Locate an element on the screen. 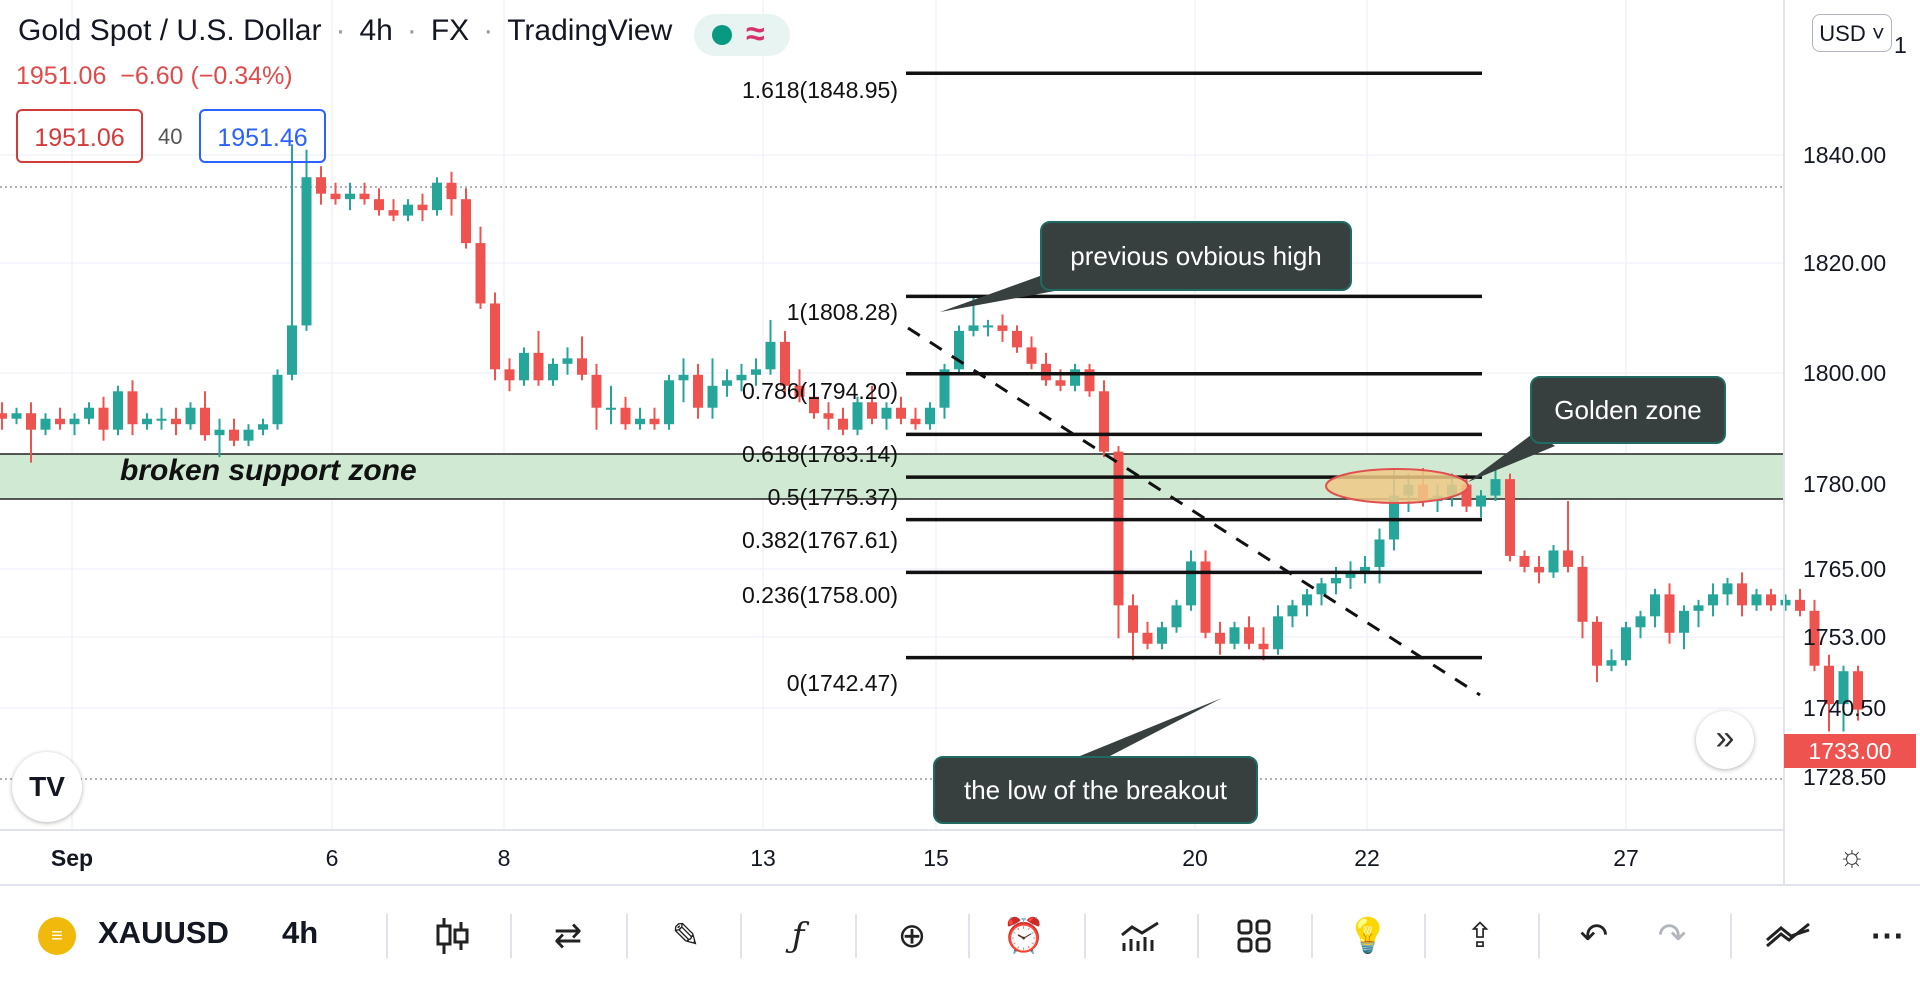 This screenshot has height=985, width=1920. header-timeframe: 4h is located at coordinates (376, 30).